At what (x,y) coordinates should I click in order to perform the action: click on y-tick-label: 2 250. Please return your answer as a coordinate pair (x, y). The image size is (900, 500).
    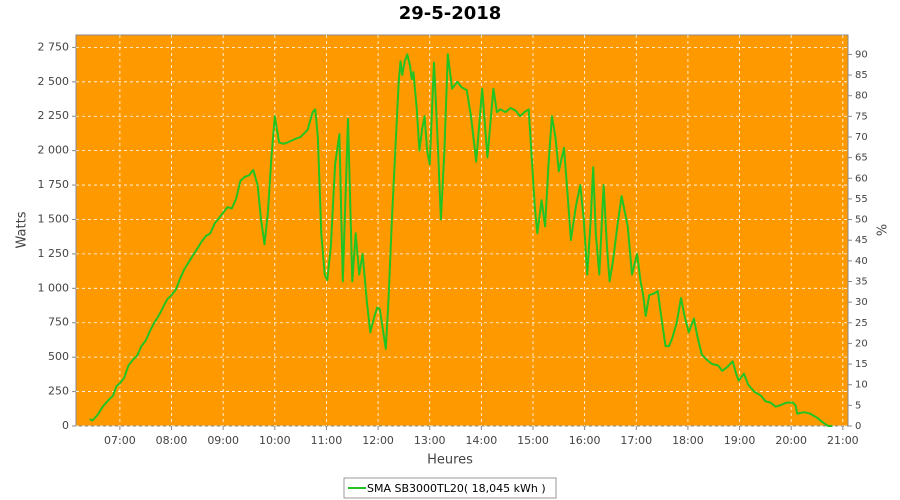
    Looking at the image, I should click on (54, 115).